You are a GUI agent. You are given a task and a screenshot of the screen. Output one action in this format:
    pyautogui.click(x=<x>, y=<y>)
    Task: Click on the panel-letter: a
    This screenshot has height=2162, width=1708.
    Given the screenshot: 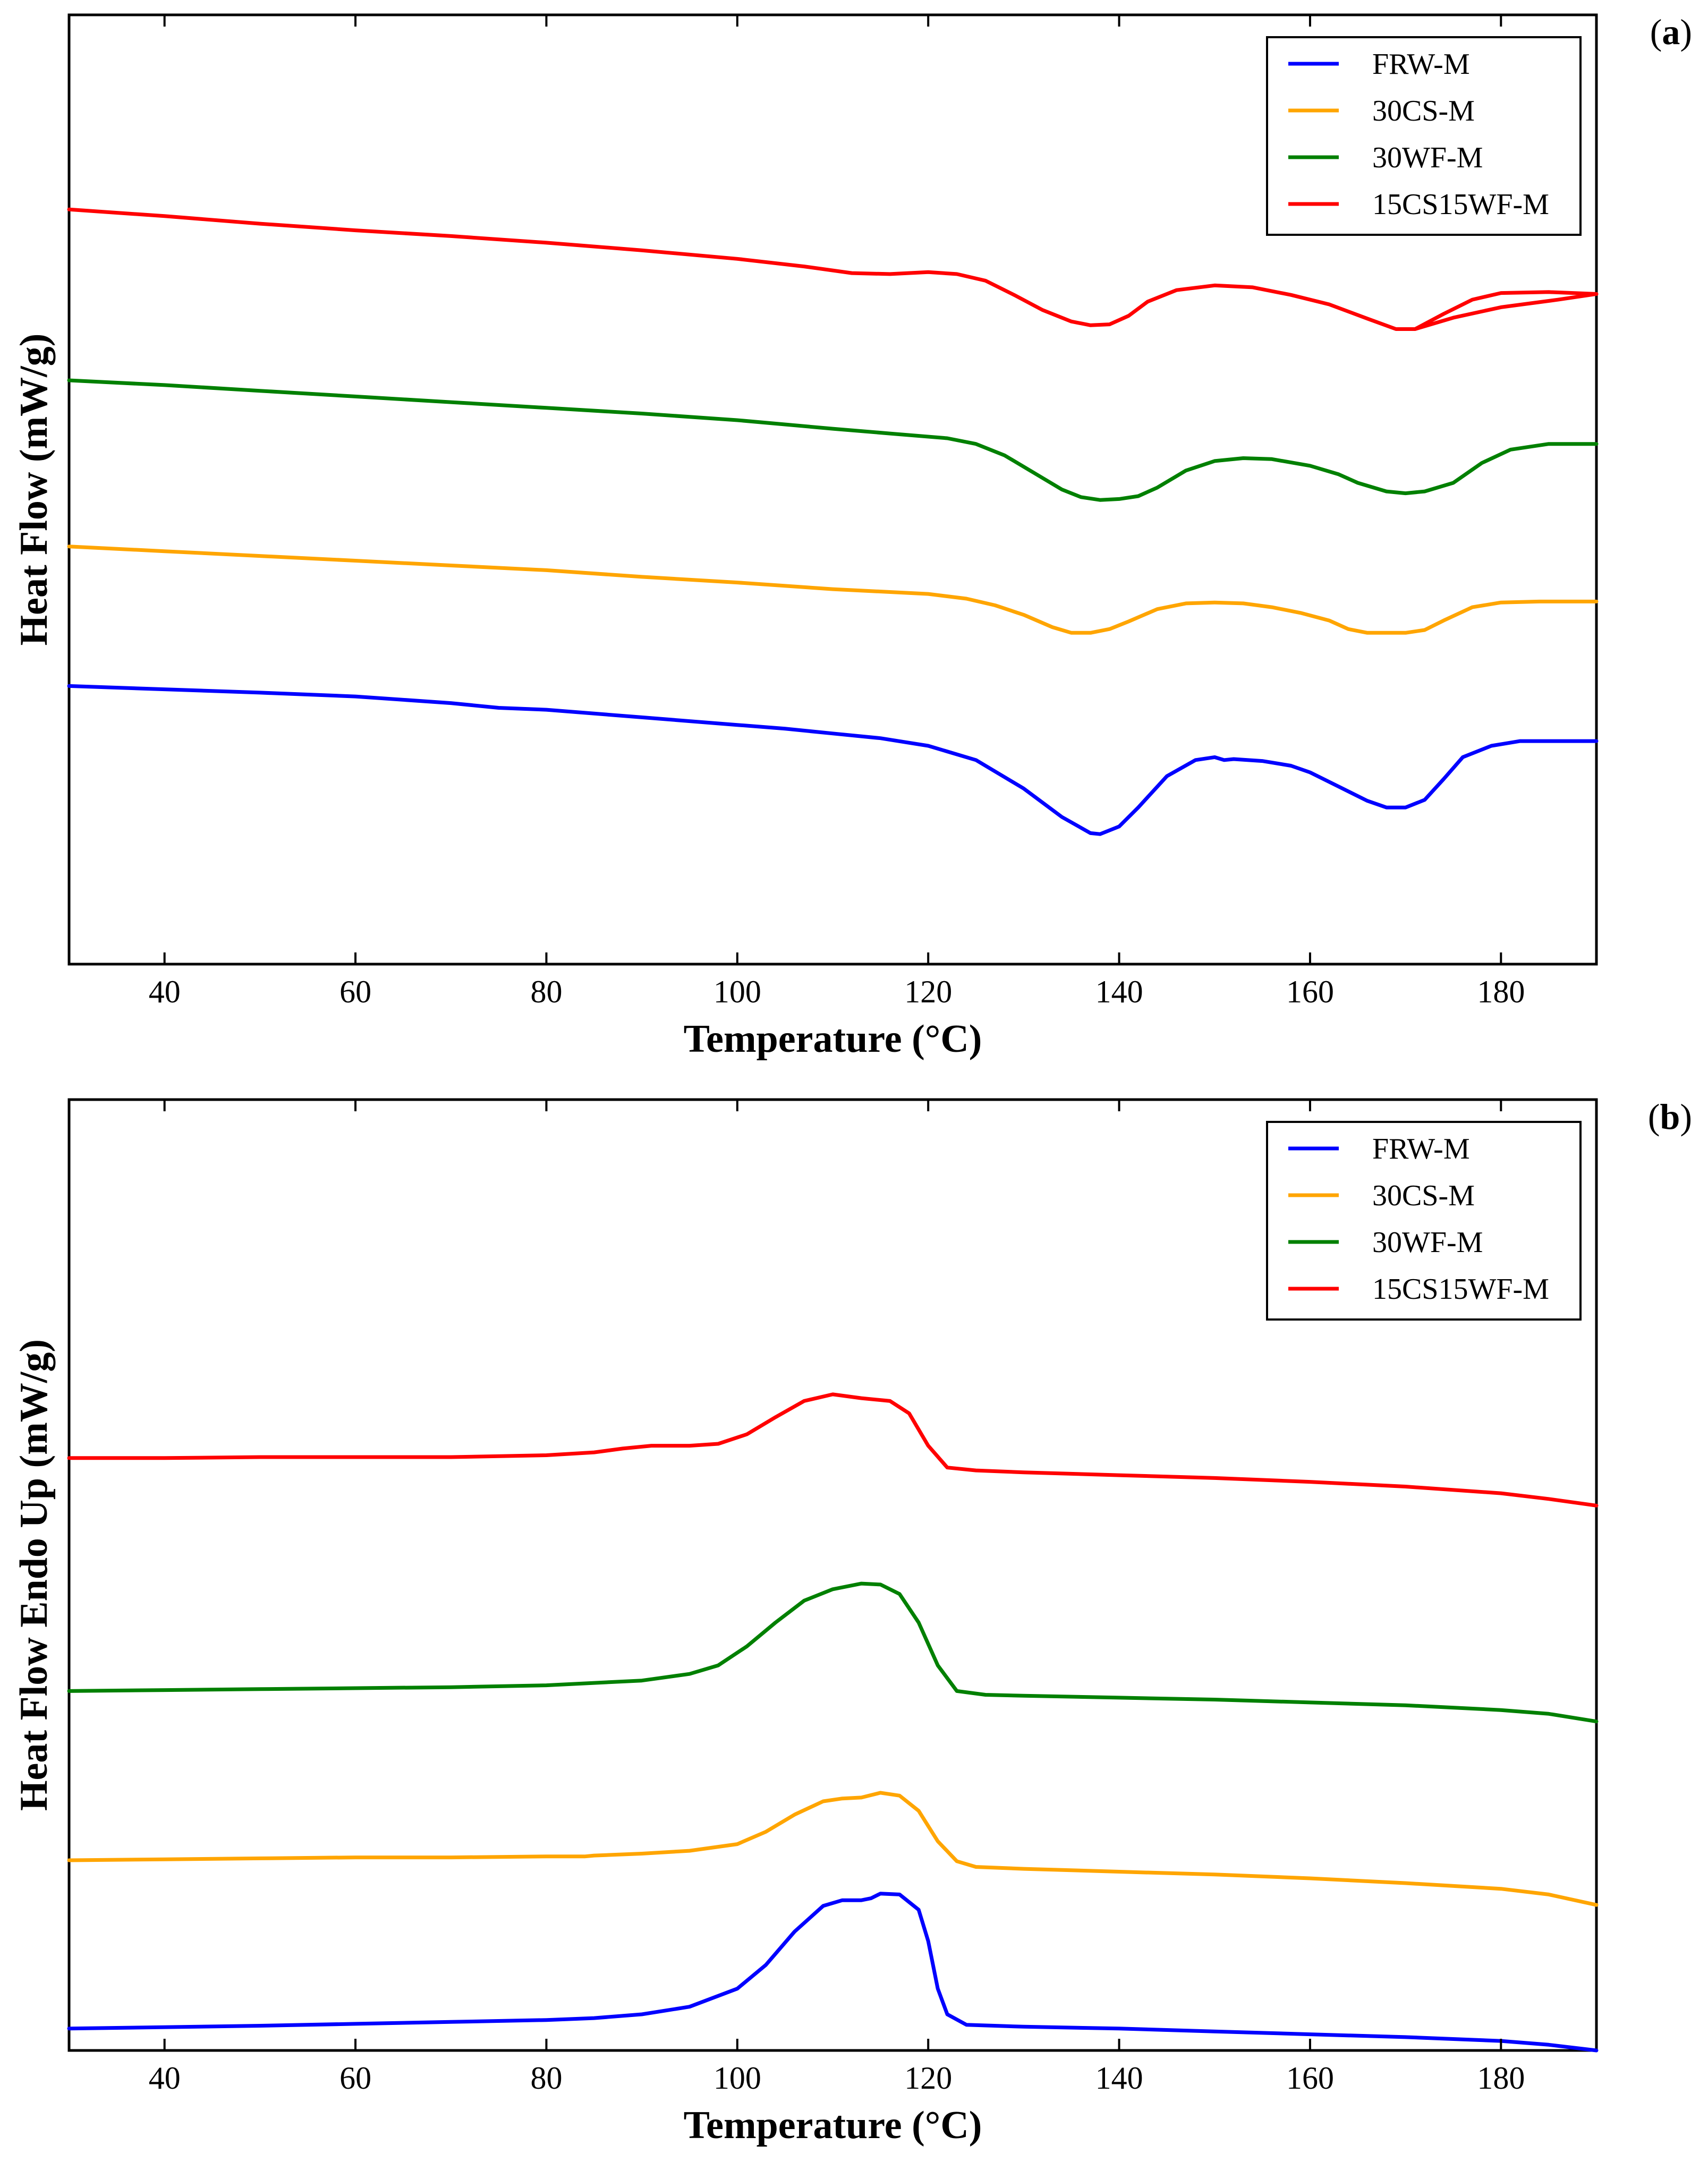 What is the action you would take?
    pyautogui.click(x=1671, y=32)
    